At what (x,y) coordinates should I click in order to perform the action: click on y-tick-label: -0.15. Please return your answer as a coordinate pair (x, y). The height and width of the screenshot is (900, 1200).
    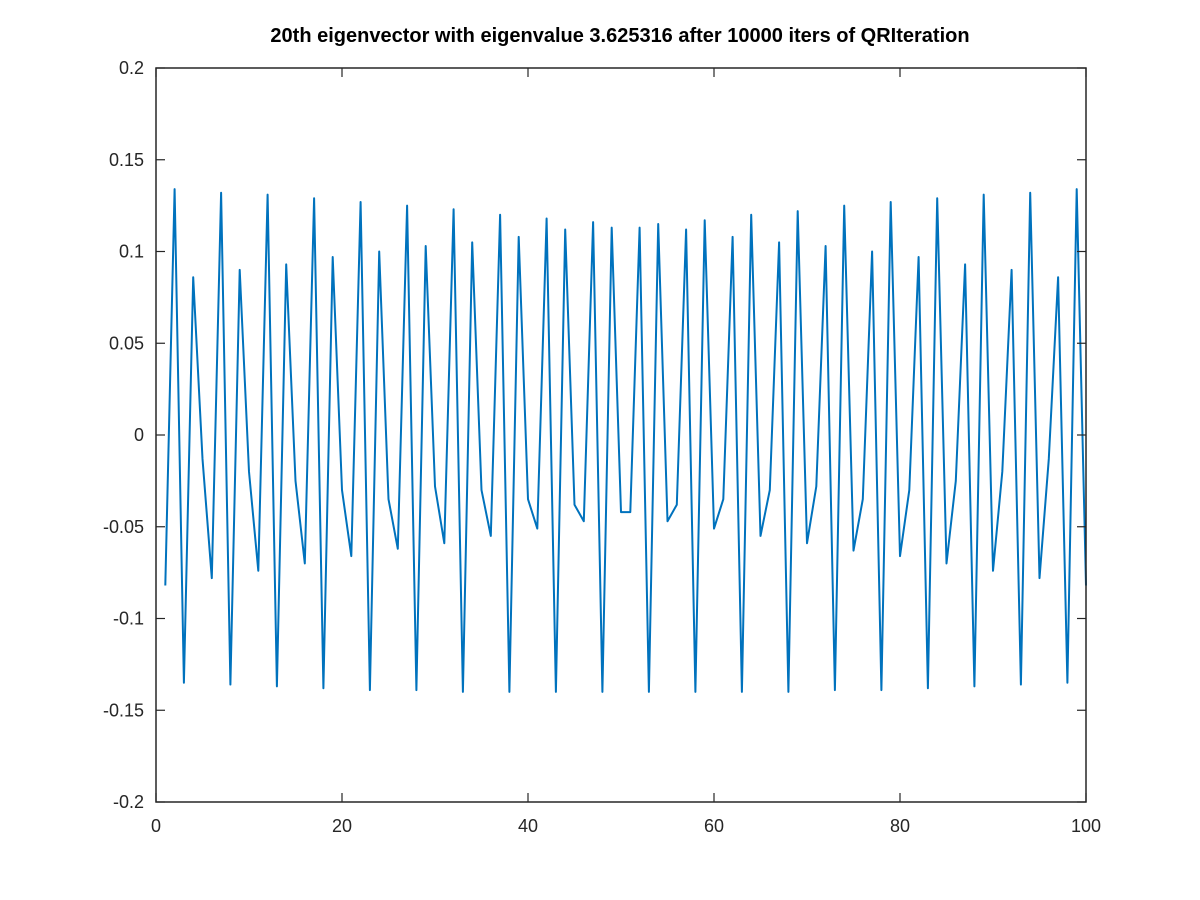
    Looking at the image, I should click on (123, 710).